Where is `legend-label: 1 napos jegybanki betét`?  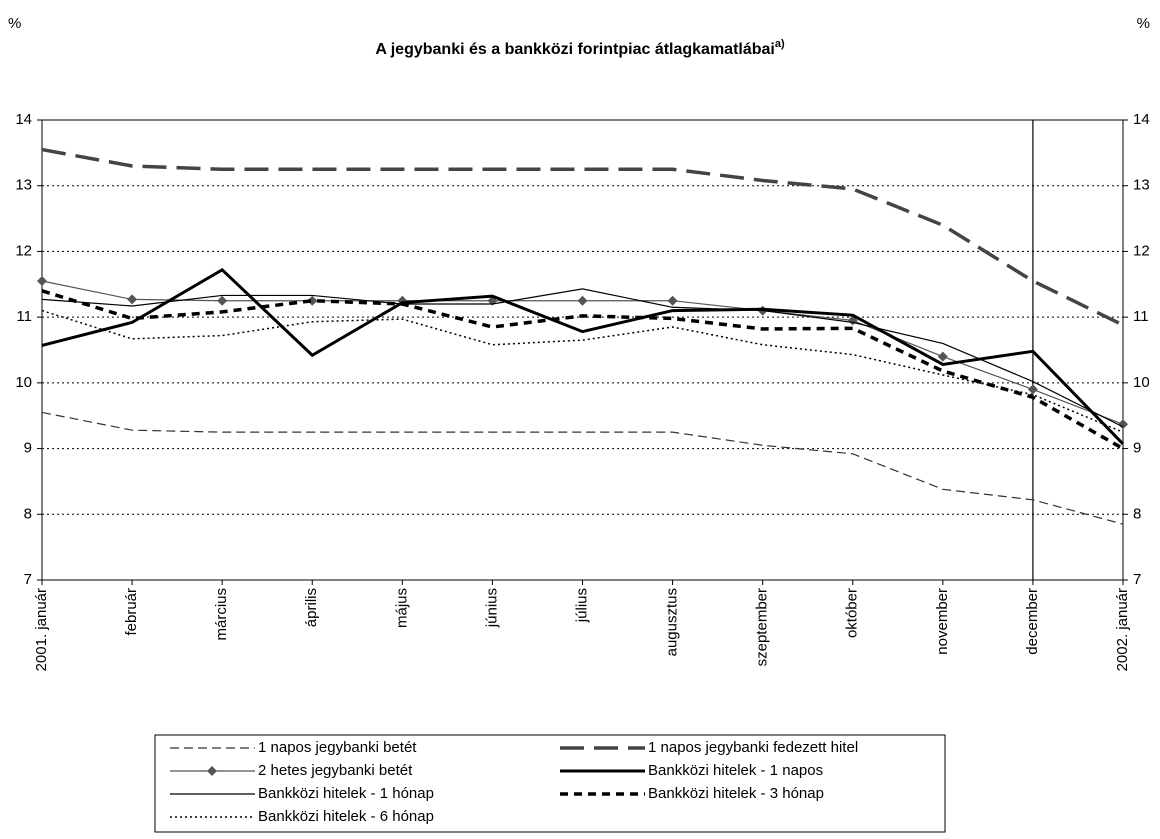 legend-label: 1 napos jegybanki betét is located at coordinates (337, 747).